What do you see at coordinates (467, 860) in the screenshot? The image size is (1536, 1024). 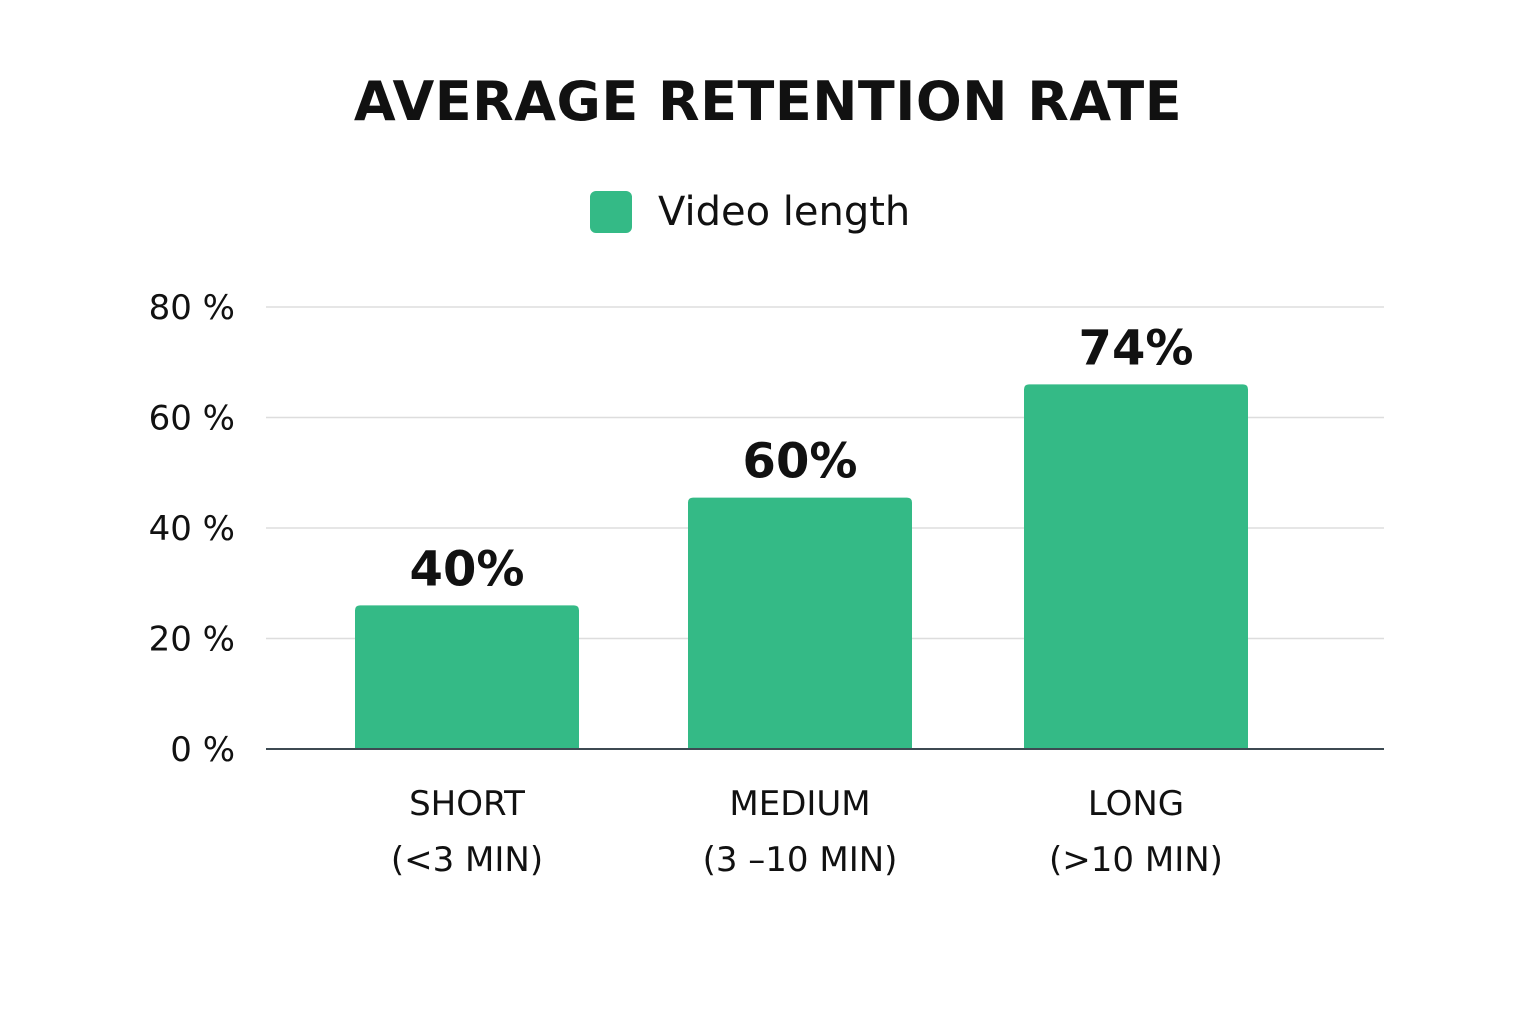 I see `x-tick-label: (<3 MIN)` at bounding box center [467, 860].